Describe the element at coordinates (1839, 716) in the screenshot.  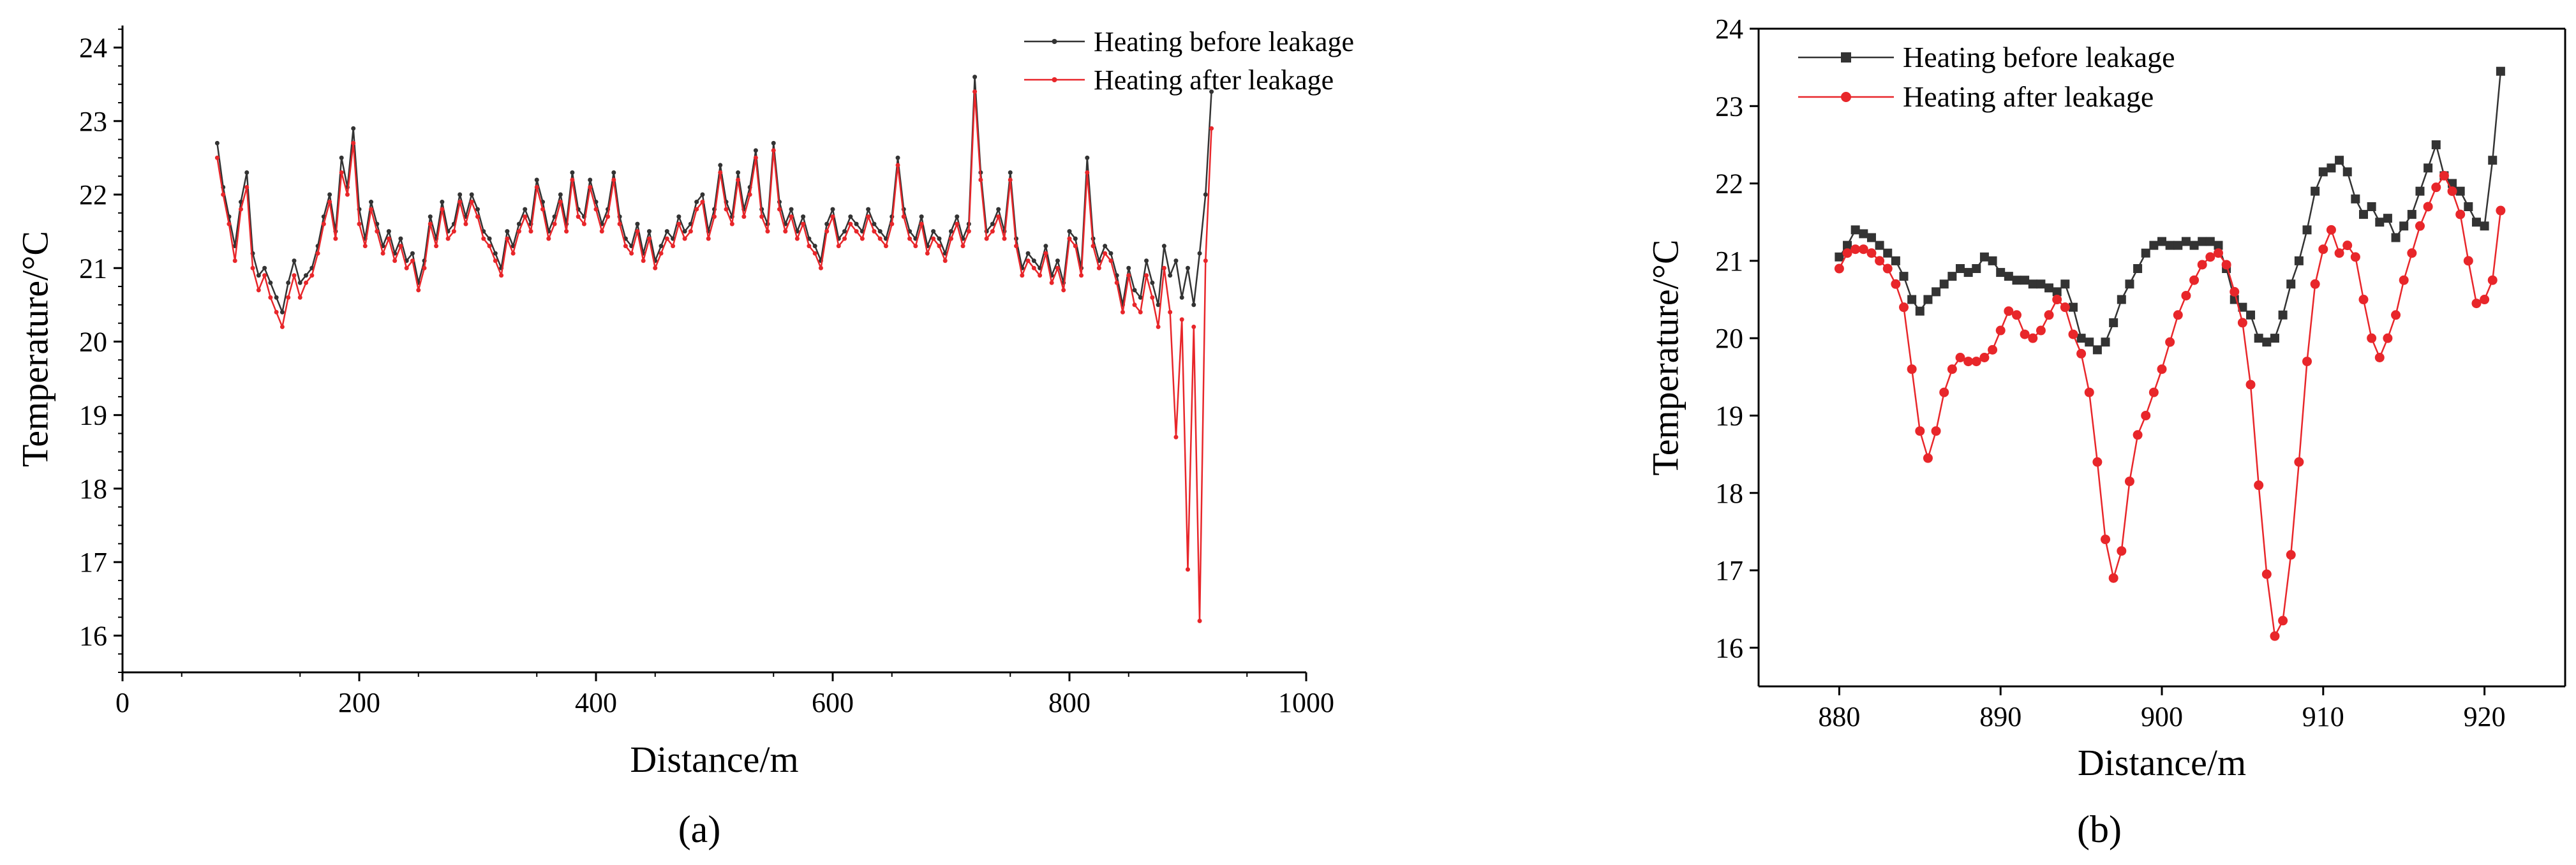
I see `panel-b-x-tick-label: 880` at that location.